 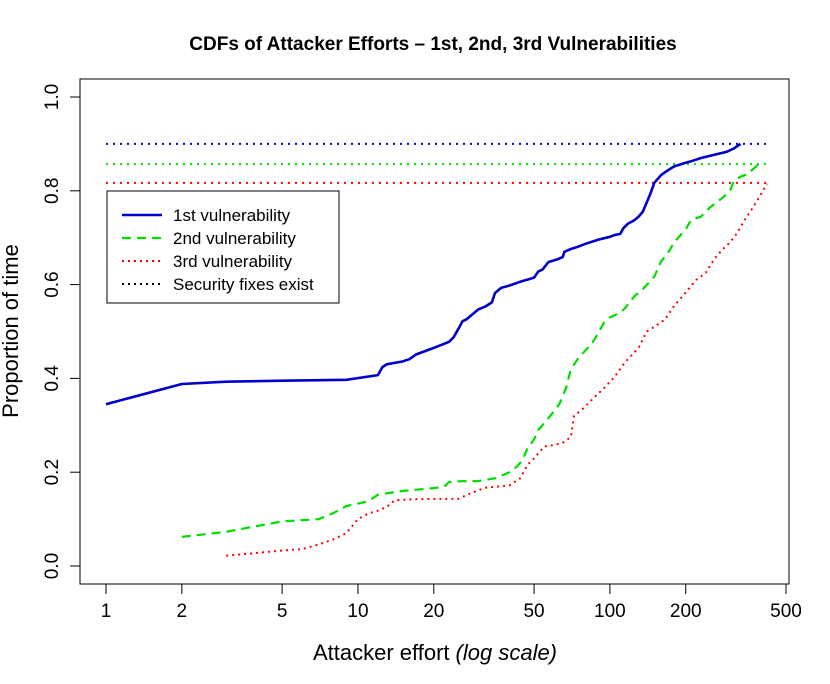 I want to click on x-axis-label: Attacker effort (log scale), so click(x=435, y=652).